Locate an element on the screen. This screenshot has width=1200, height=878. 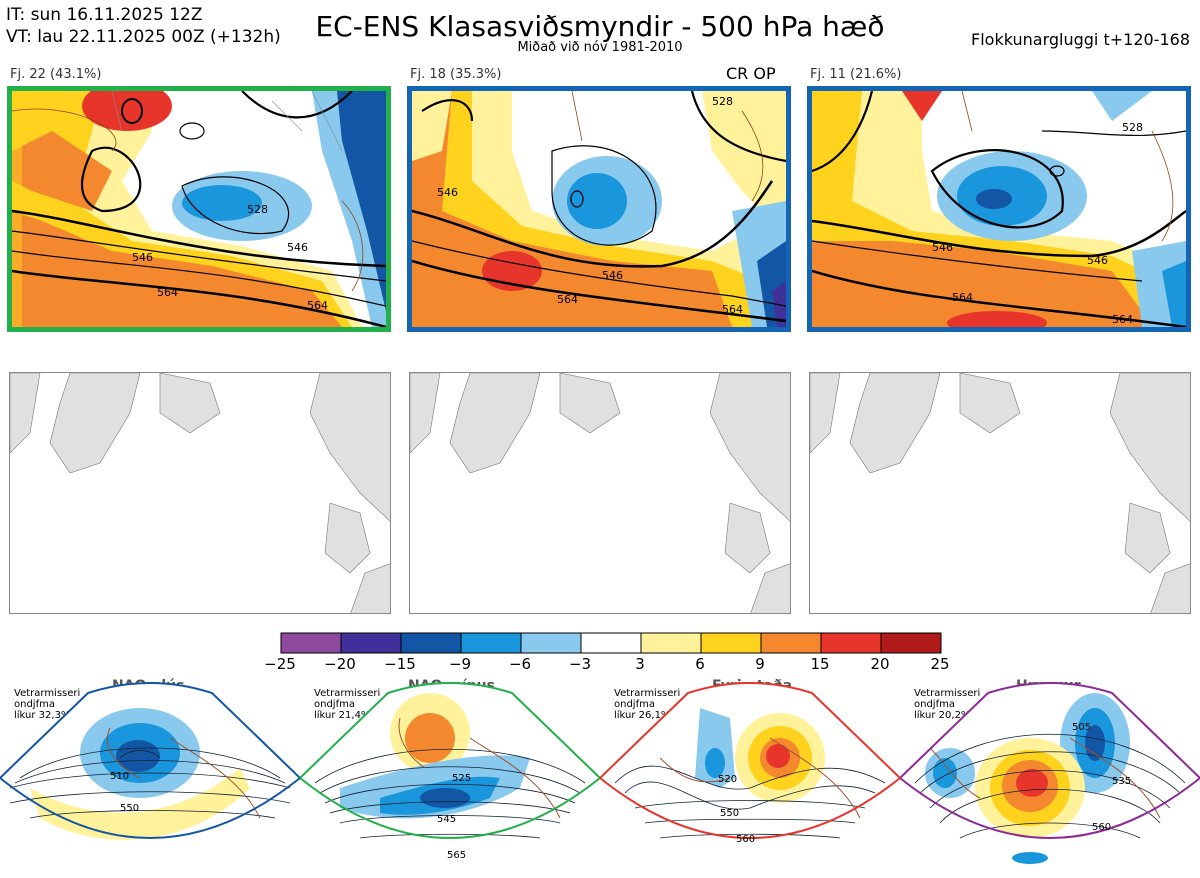
colorbar-ticks: −25 −20 −15 −9 −6 −3 3 6 9 15 20 25 is located at coordinates (610, 665).